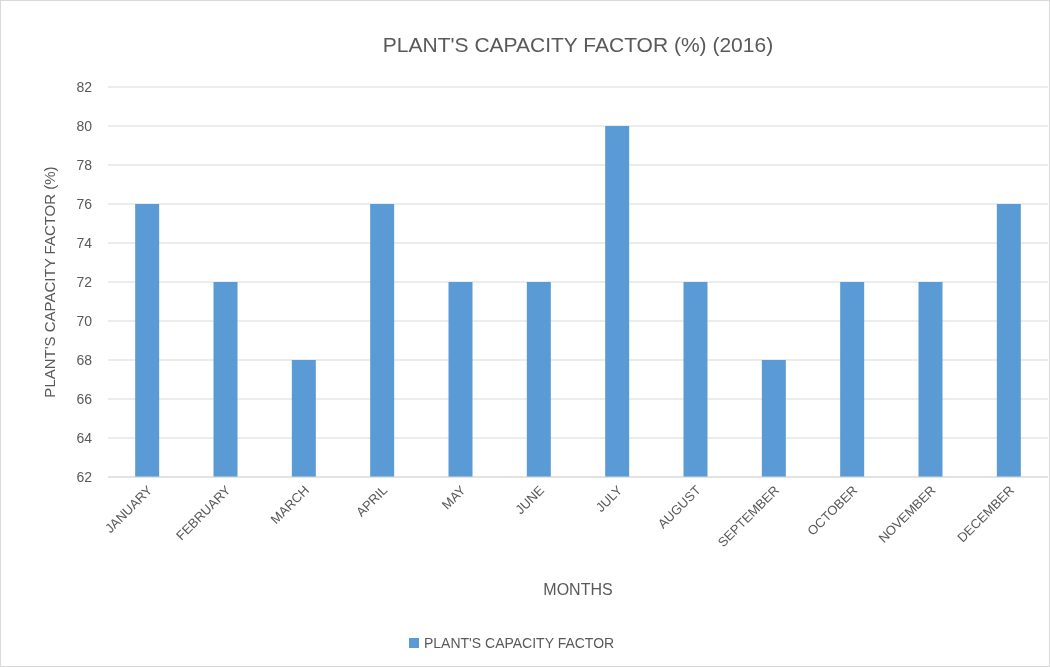  Describe the element at coordinates (578, 589) in the screenshot. I see `x-axis-title: MONTHS` at that location.